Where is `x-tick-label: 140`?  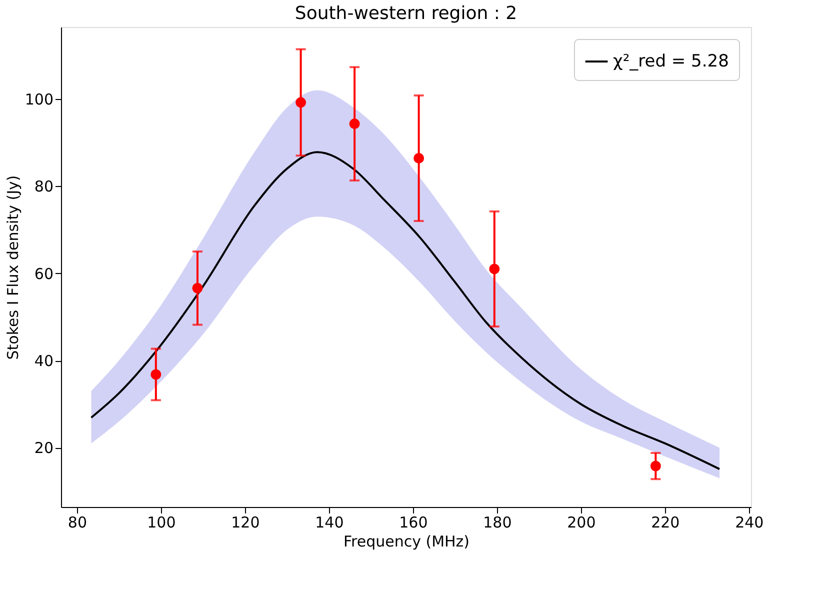
x-tick-label: 140 is located at coordinates (329, 523).